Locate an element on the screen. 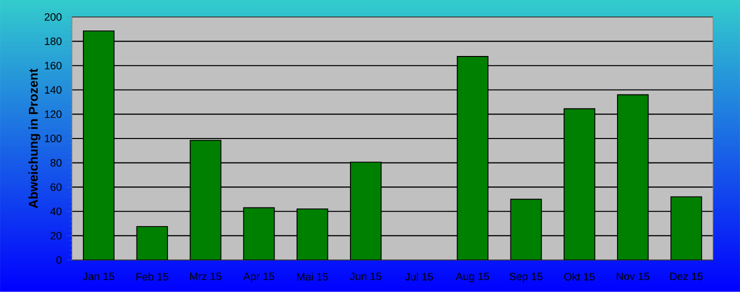  y-tick-label: 140 is located at coordinates (53, 90).